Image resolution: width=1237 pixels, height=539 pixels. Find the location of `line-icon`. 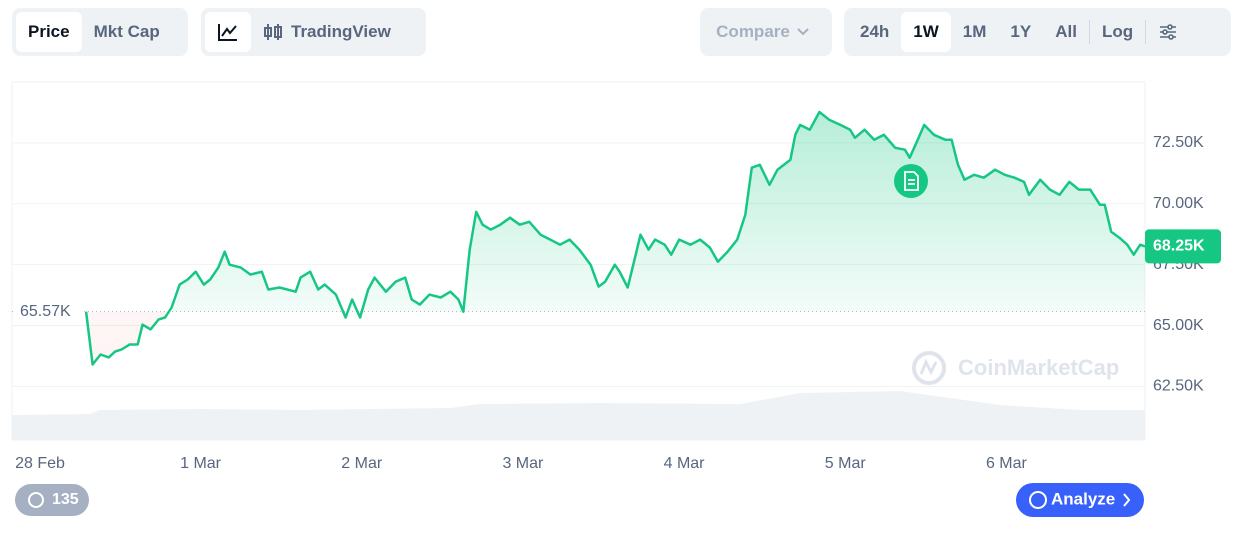

line-icon is located at coordinates (227, 32).